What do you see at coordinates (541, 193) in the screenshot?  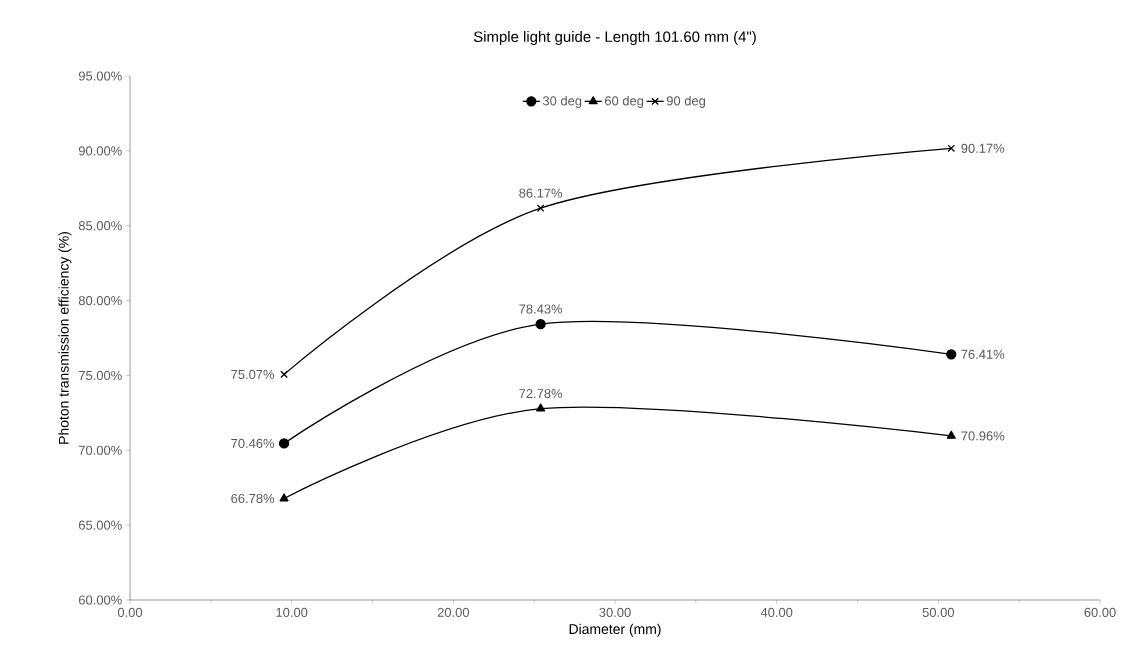 I see `data-label: 86.17%` at bounding box center [541, 193].